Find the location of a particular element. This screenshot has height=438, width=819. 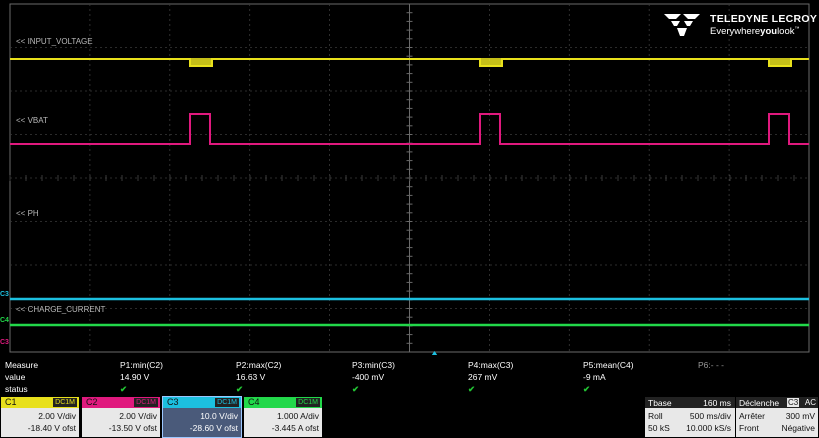

channel-c4-name: C4 is located at coordinates (254, 402).